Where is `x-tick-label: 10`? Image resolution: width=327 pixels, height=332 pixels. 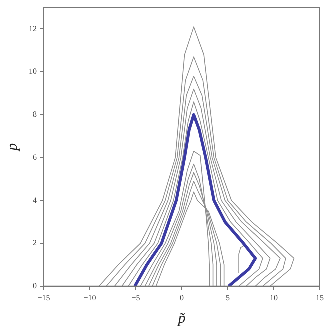
x-tick-label: 10 is located at coordinates (274, 297).